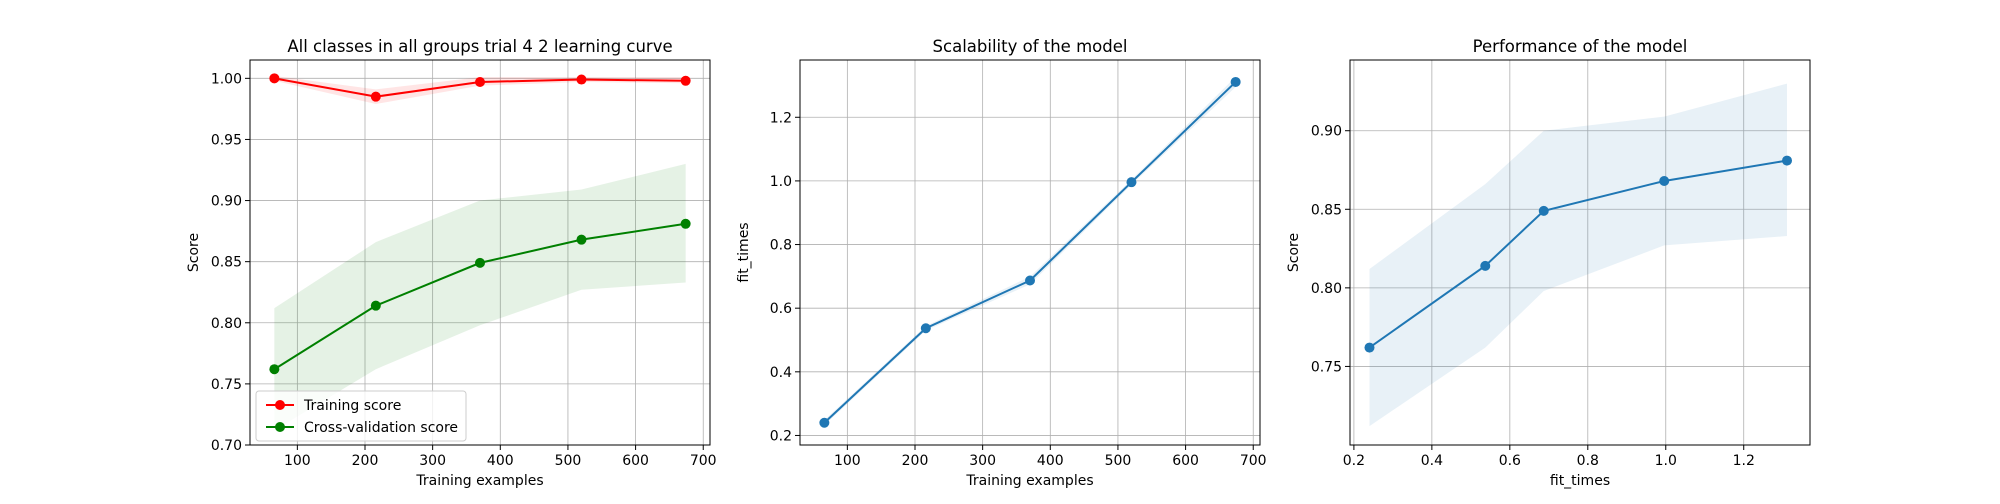 This screenshot has width=2000, height=504. I want to click on y-tick-label: 1.0, so click(781, 182).